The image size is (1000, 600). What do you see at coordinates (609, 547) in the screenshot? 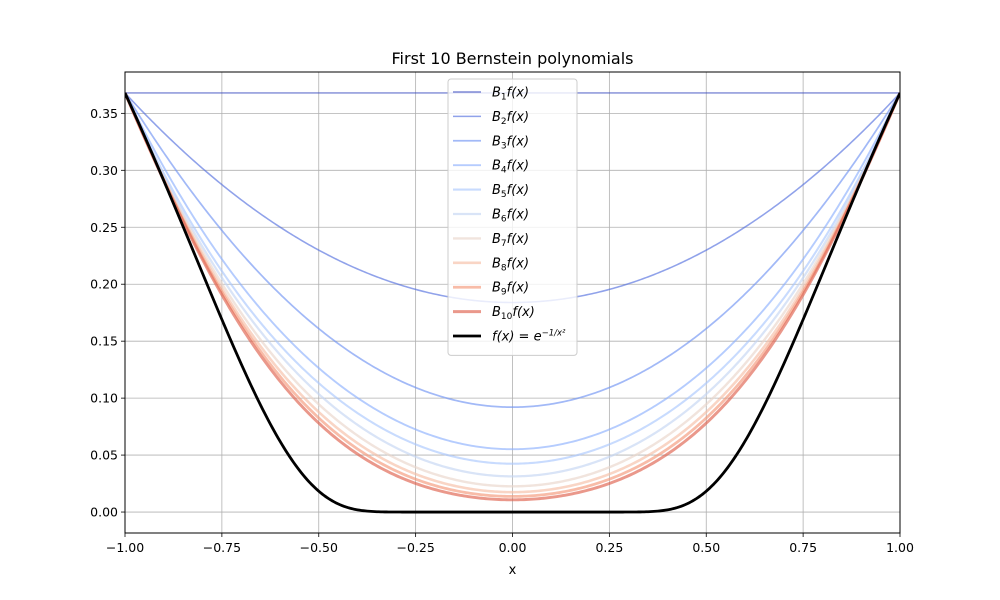
I see `x-tick-label: 0.25` at bounding box center [609, 547].